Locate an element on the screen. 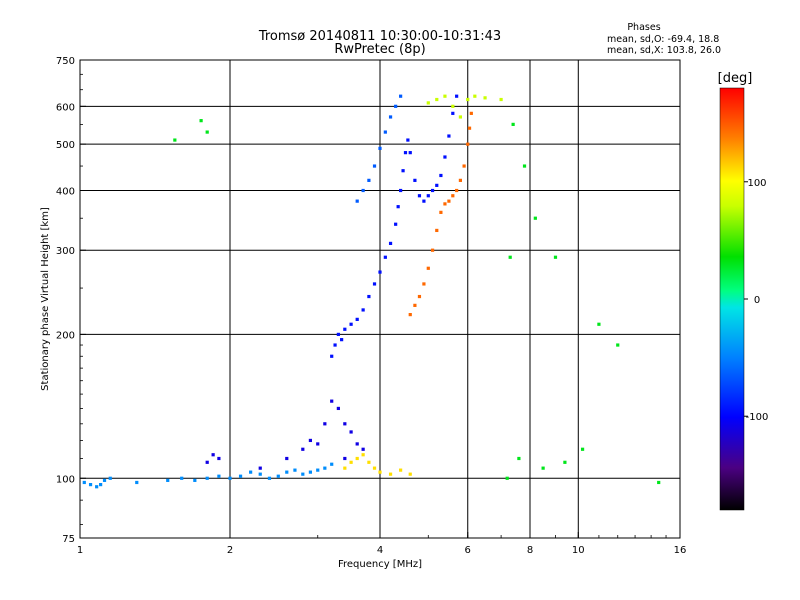 The width and height of the screenshot is (800, 600). y-tick-label: 600 is located at coordinates (65, 107).